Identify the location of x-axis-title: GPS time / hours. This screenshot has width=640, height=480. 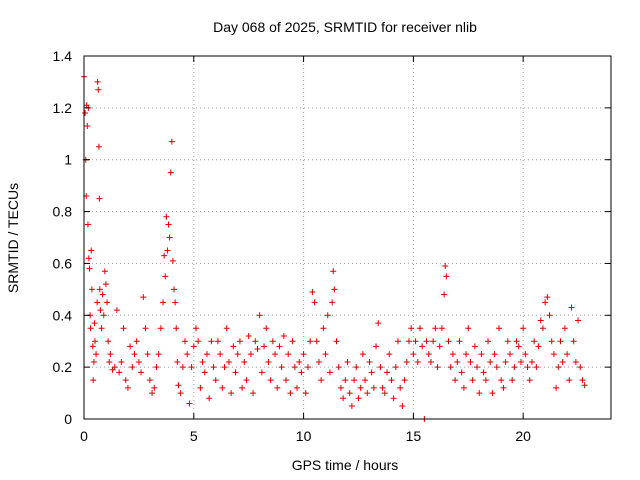
(345, 465).